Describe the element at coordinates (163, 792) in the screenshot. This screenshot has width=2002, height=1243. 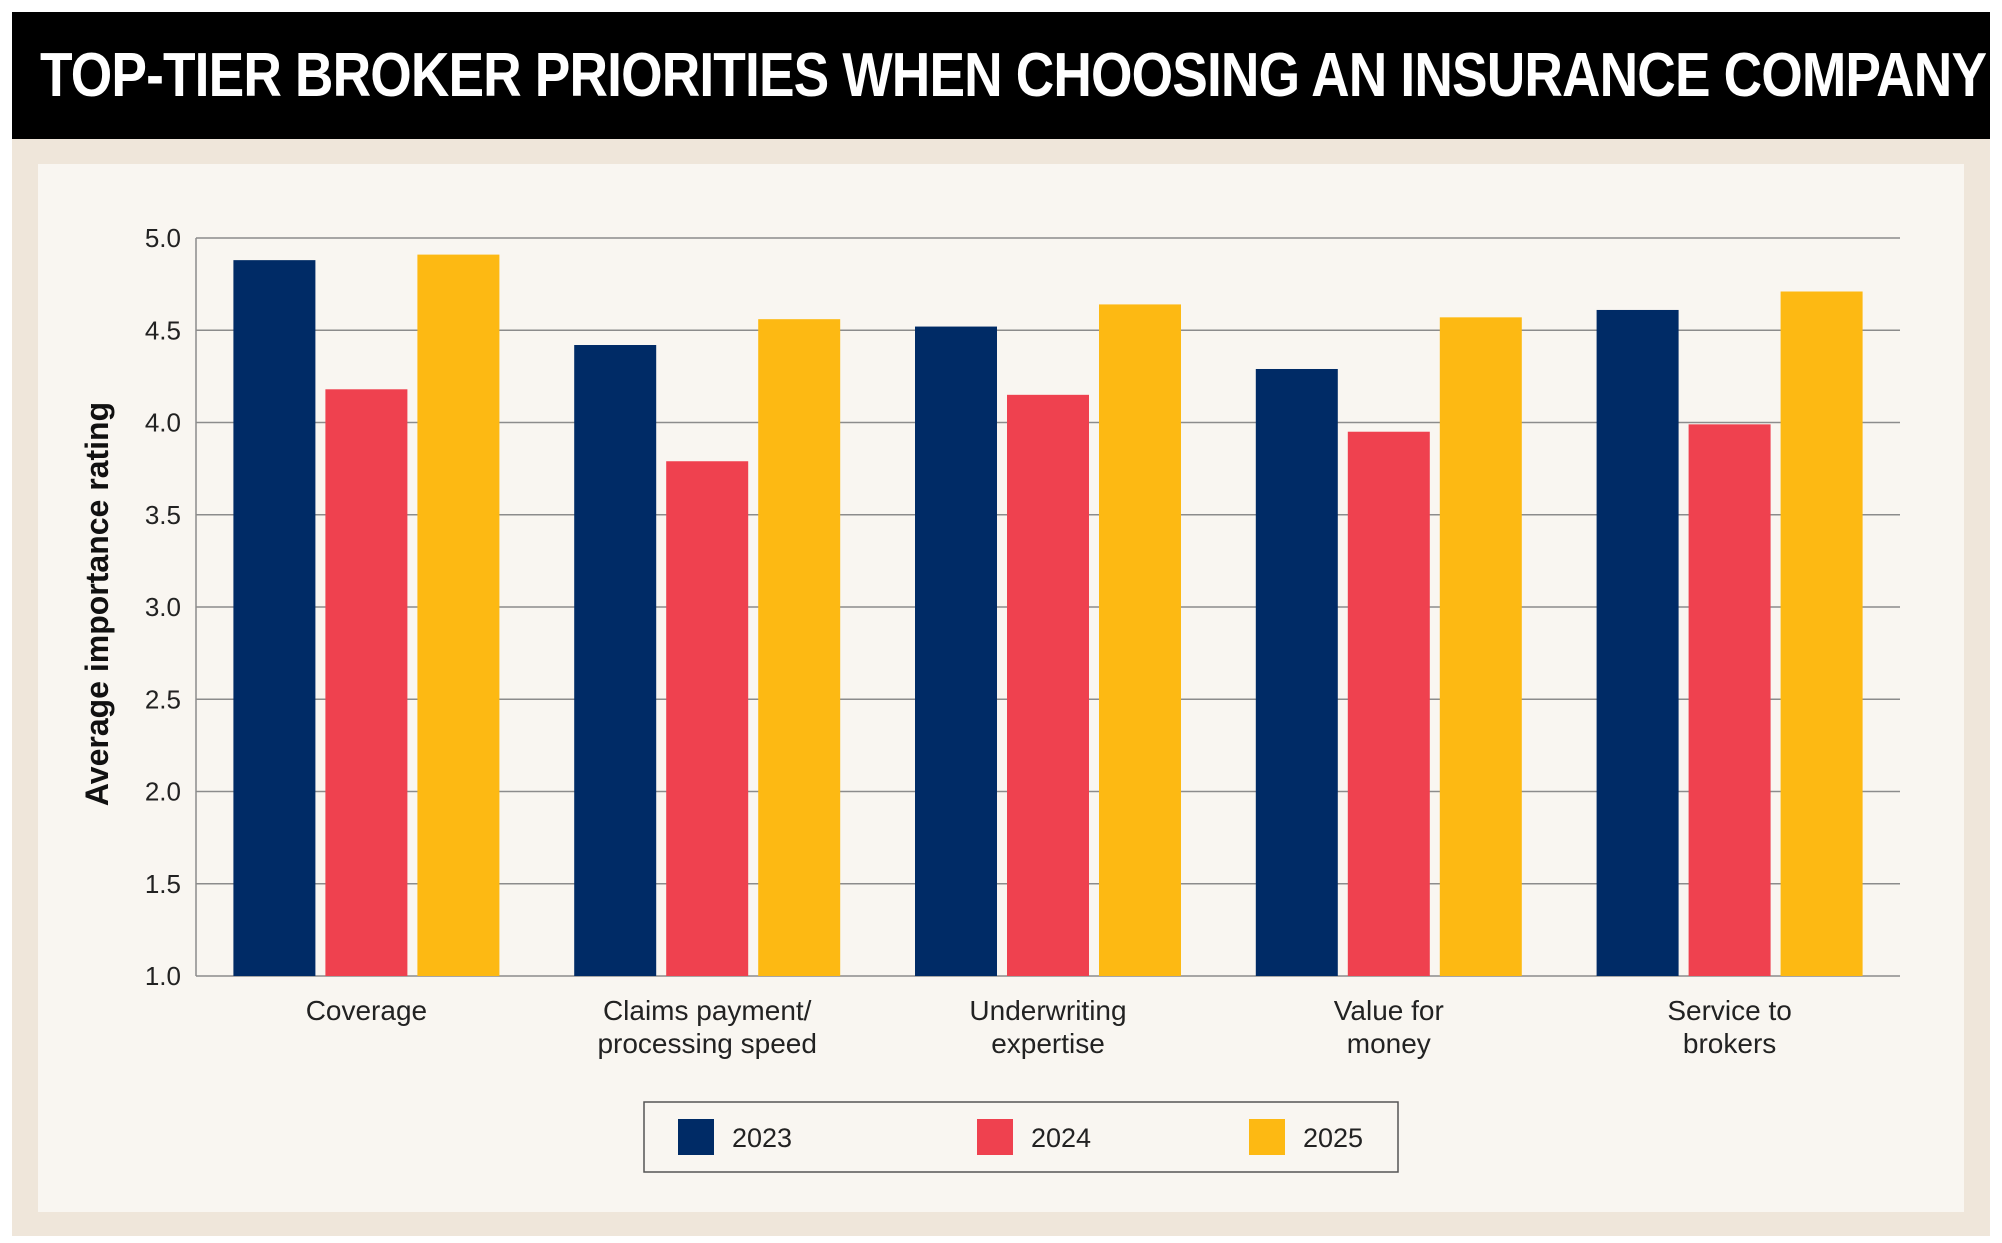
I see `y-tick-label: 2.0` at that location.